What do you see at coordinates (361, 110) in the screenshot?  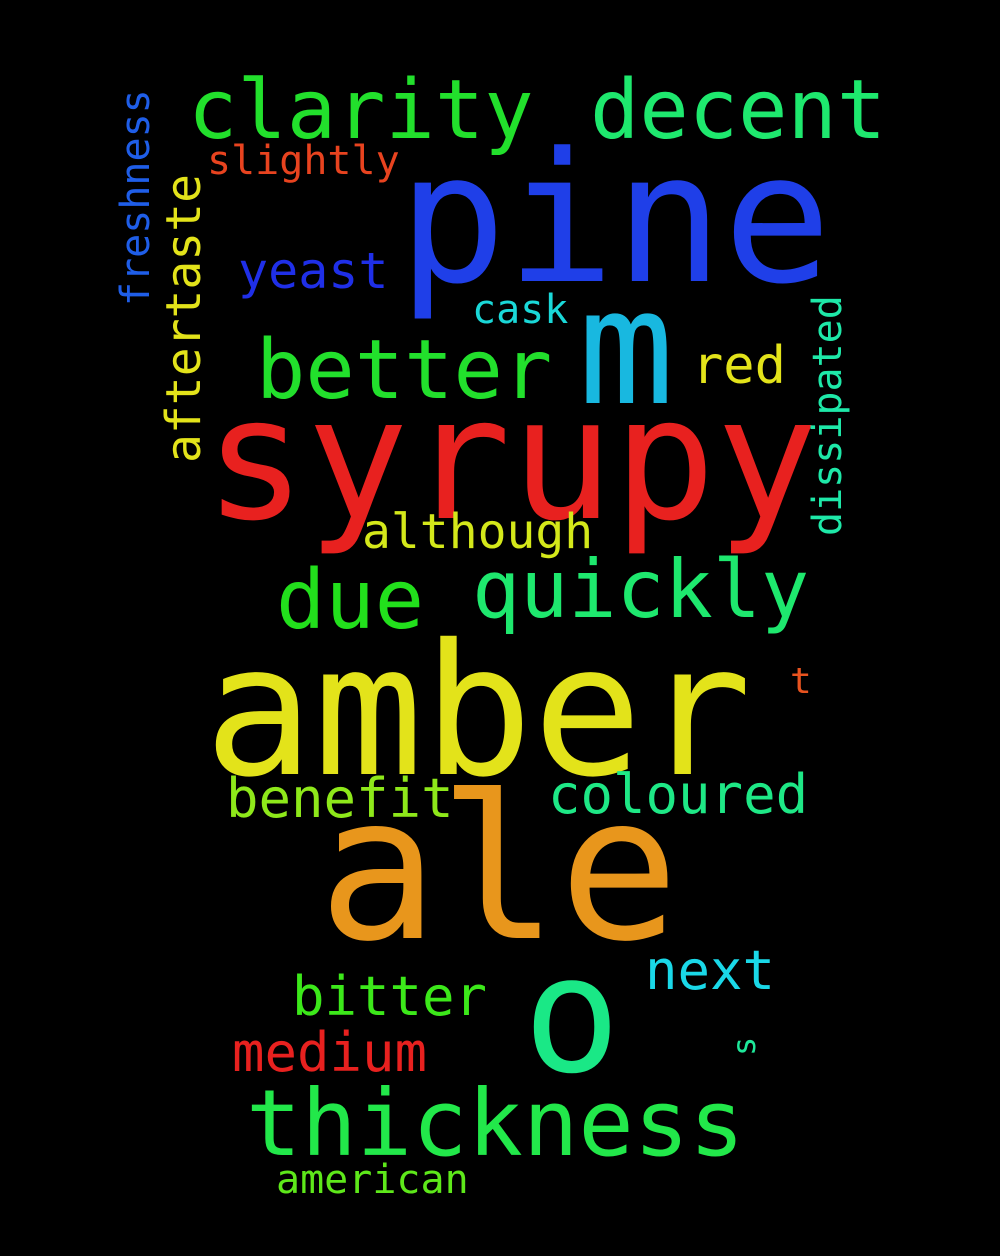 I see `word-clarity: clarity` at bounding box center [361, 110].